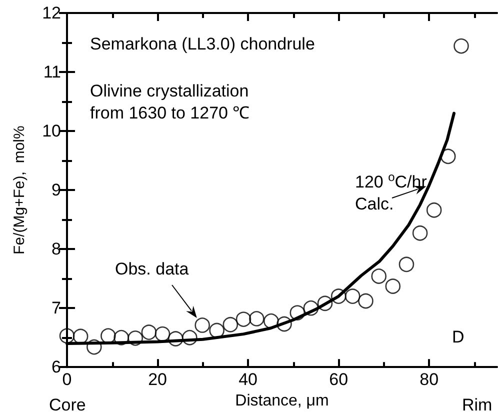 The width and height of the screenshot is (498, 414). What do you see at coordinates (157, 380) in the screenshot?
I see `x-tick-label: 20` at bounding box center [157, 380].